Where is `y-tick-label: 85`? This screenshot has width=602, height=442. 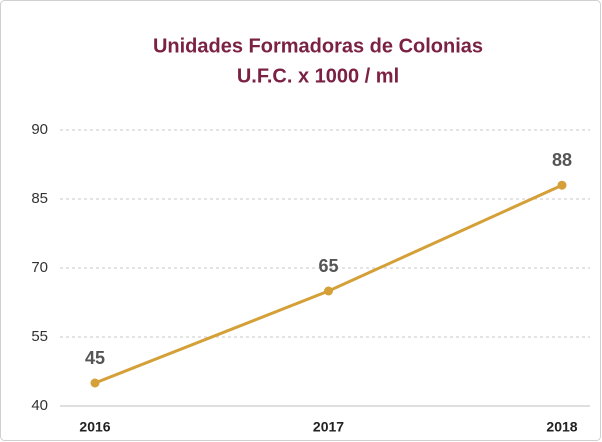
y-tick-label: 85 is located at coordinates (39, 198).